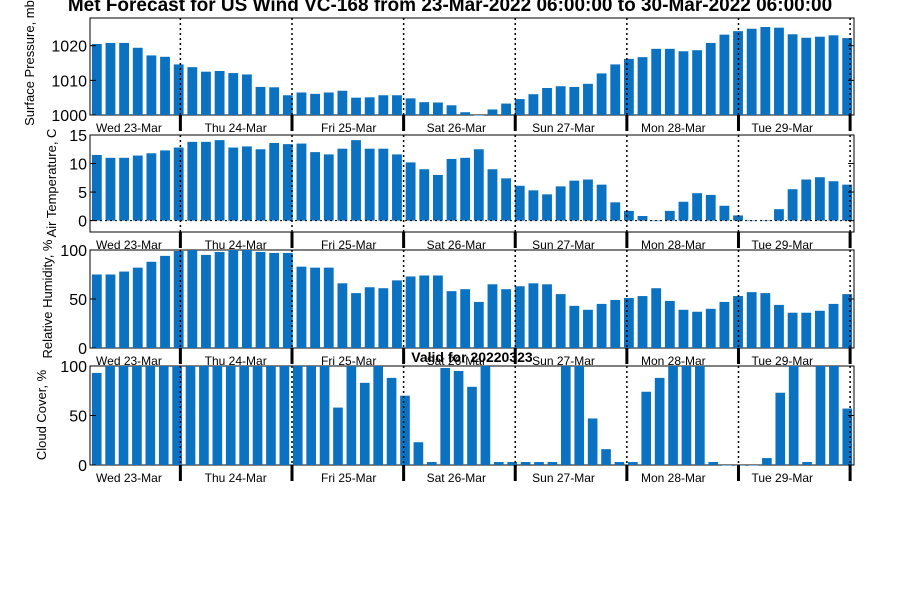 Image resolution: width=900 pixels, height=600 pixels. Describe the element at coordinates (348, 361) in the screenshot. I see `x-tick-label: Fri 25-Mar` at that location.